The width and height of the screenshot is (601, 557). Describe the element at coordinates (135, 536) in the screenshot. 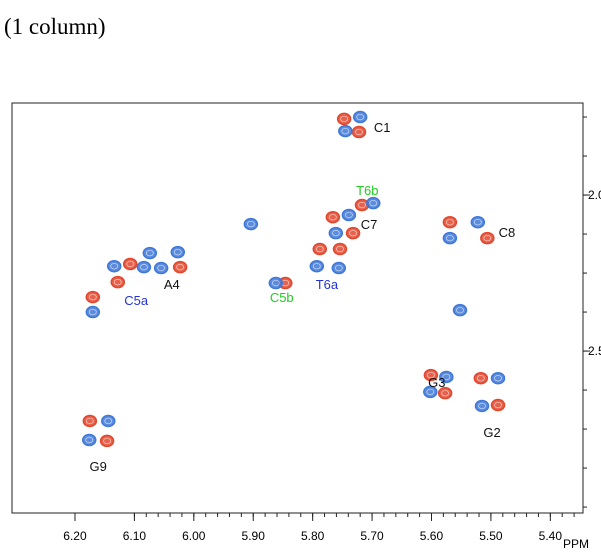

I see `x-tick-label: 6.10` at that location.